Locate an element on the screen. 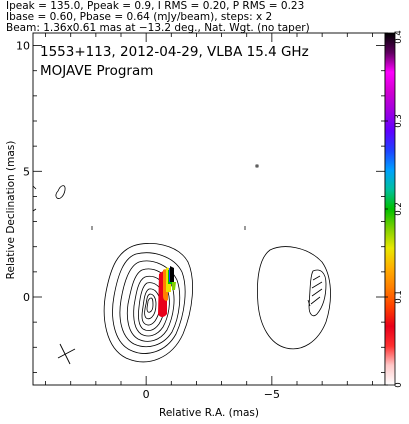 This screenshot has height=424, width=409. colorbar-ticks: 0 0.1 0.2 0.3 0.4 is located at coordinates (394, 209).